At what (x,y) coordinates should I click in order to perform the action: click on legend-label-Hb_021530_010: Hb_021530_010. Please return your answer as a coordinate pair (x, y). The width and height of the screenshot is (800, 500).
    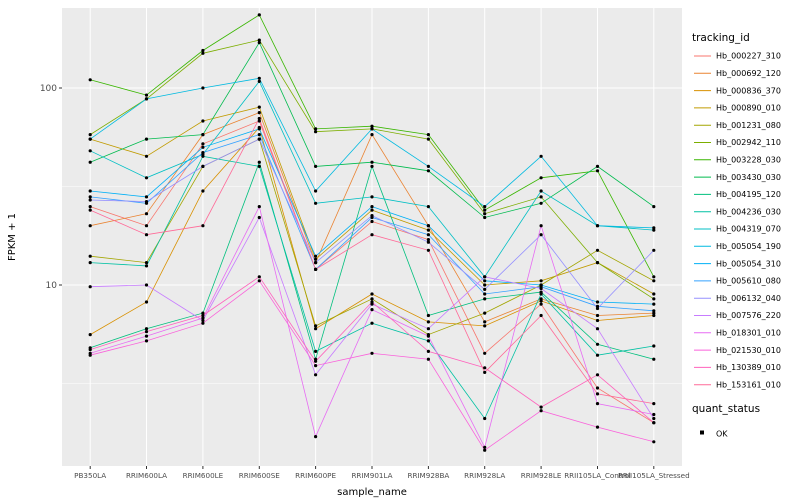
    Looking at the image, I should click on (748, 350).